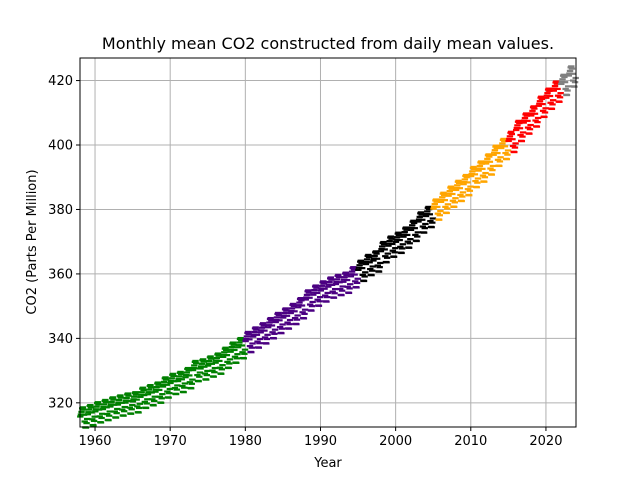 This screenshot has width=640, height=480. What do you see at coordinates (327, 463) in the screenshot?
I see `x-axis-label: Year` at bounding box center [327, 463].